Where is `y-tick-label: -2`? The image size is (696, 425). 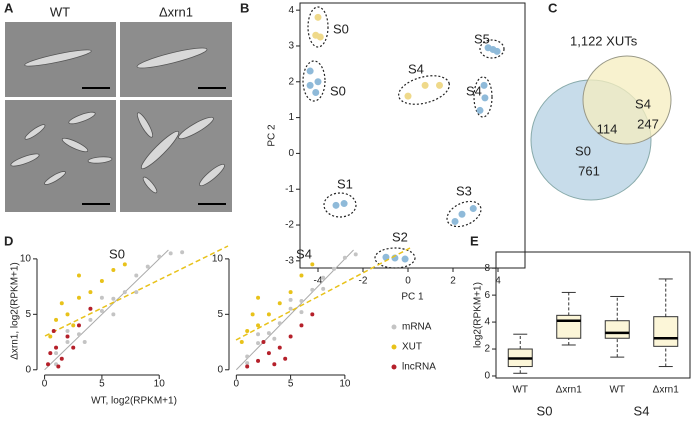 y-tick-label: -2 is located at coordinates (289, 225).